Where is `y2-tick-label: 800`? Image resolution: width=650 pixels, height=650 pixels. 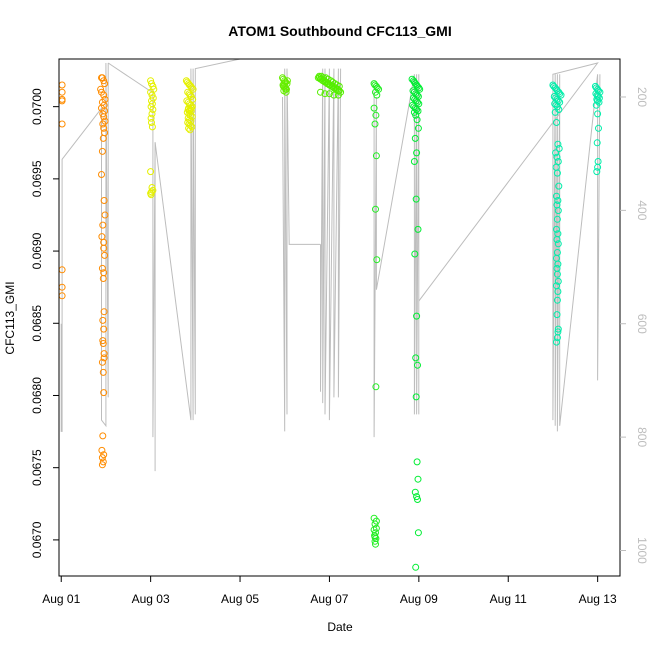
y2-tick-label: 800 is located at coordinates (642, 437).